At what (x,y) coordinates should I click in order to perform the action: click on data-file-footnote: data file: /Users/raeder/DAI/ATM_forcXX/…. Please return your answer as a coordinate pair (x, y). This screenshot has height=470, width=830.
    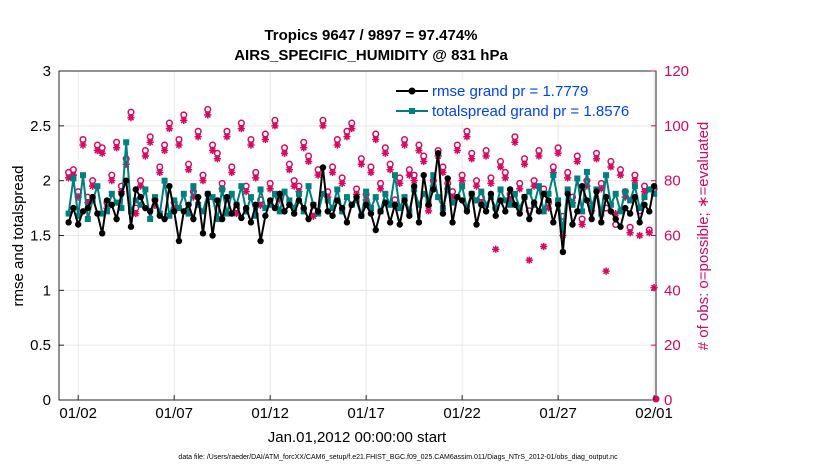
    Looking at the image, I should click on (398, 457).